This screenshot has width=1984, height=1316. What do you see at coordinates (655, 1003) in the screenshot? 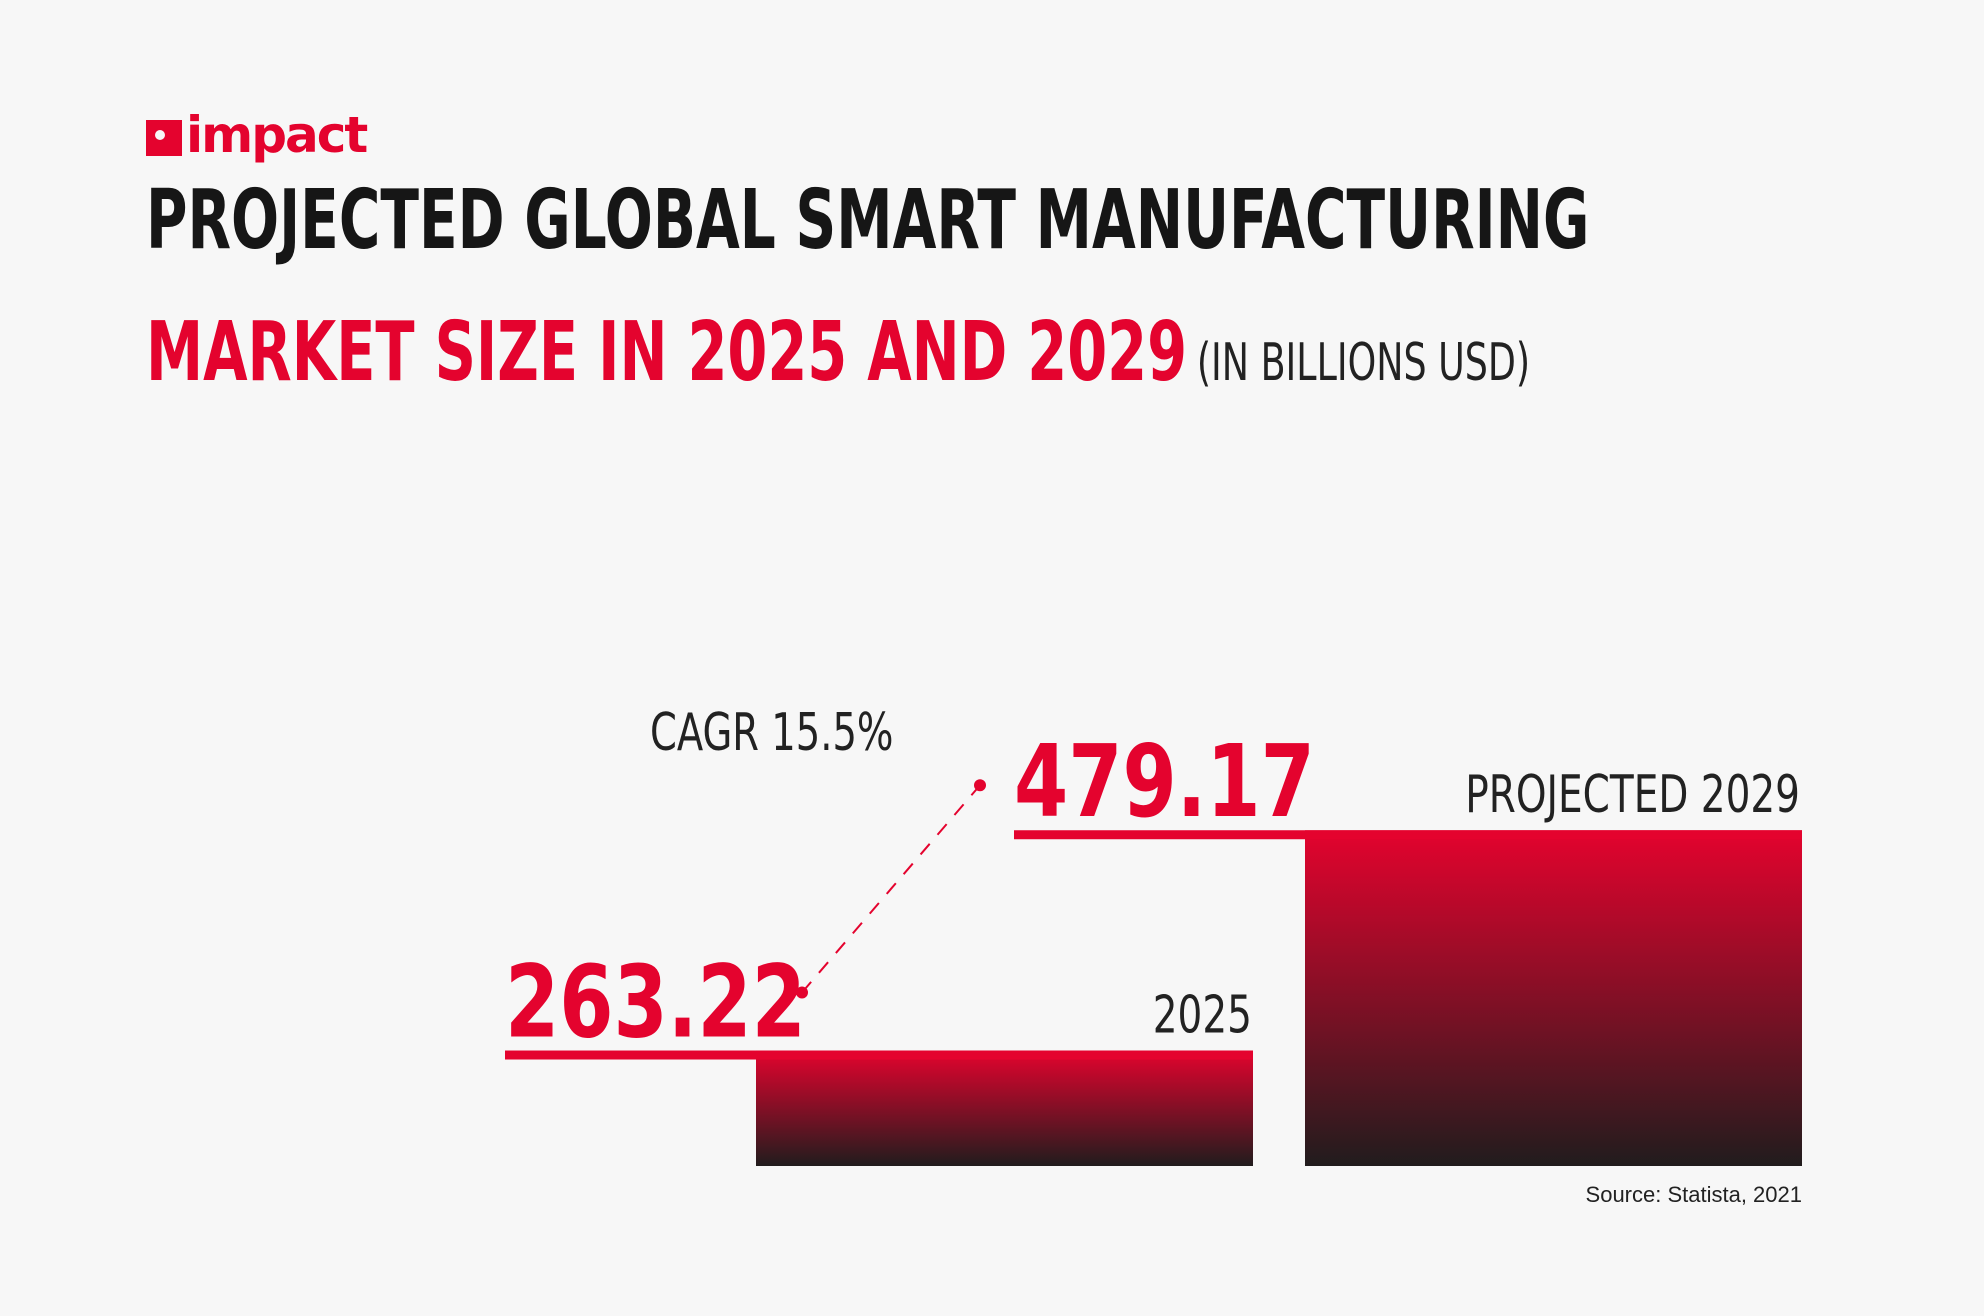
I see `value-label-0: 263.22` at bounding box center [655, 1003].